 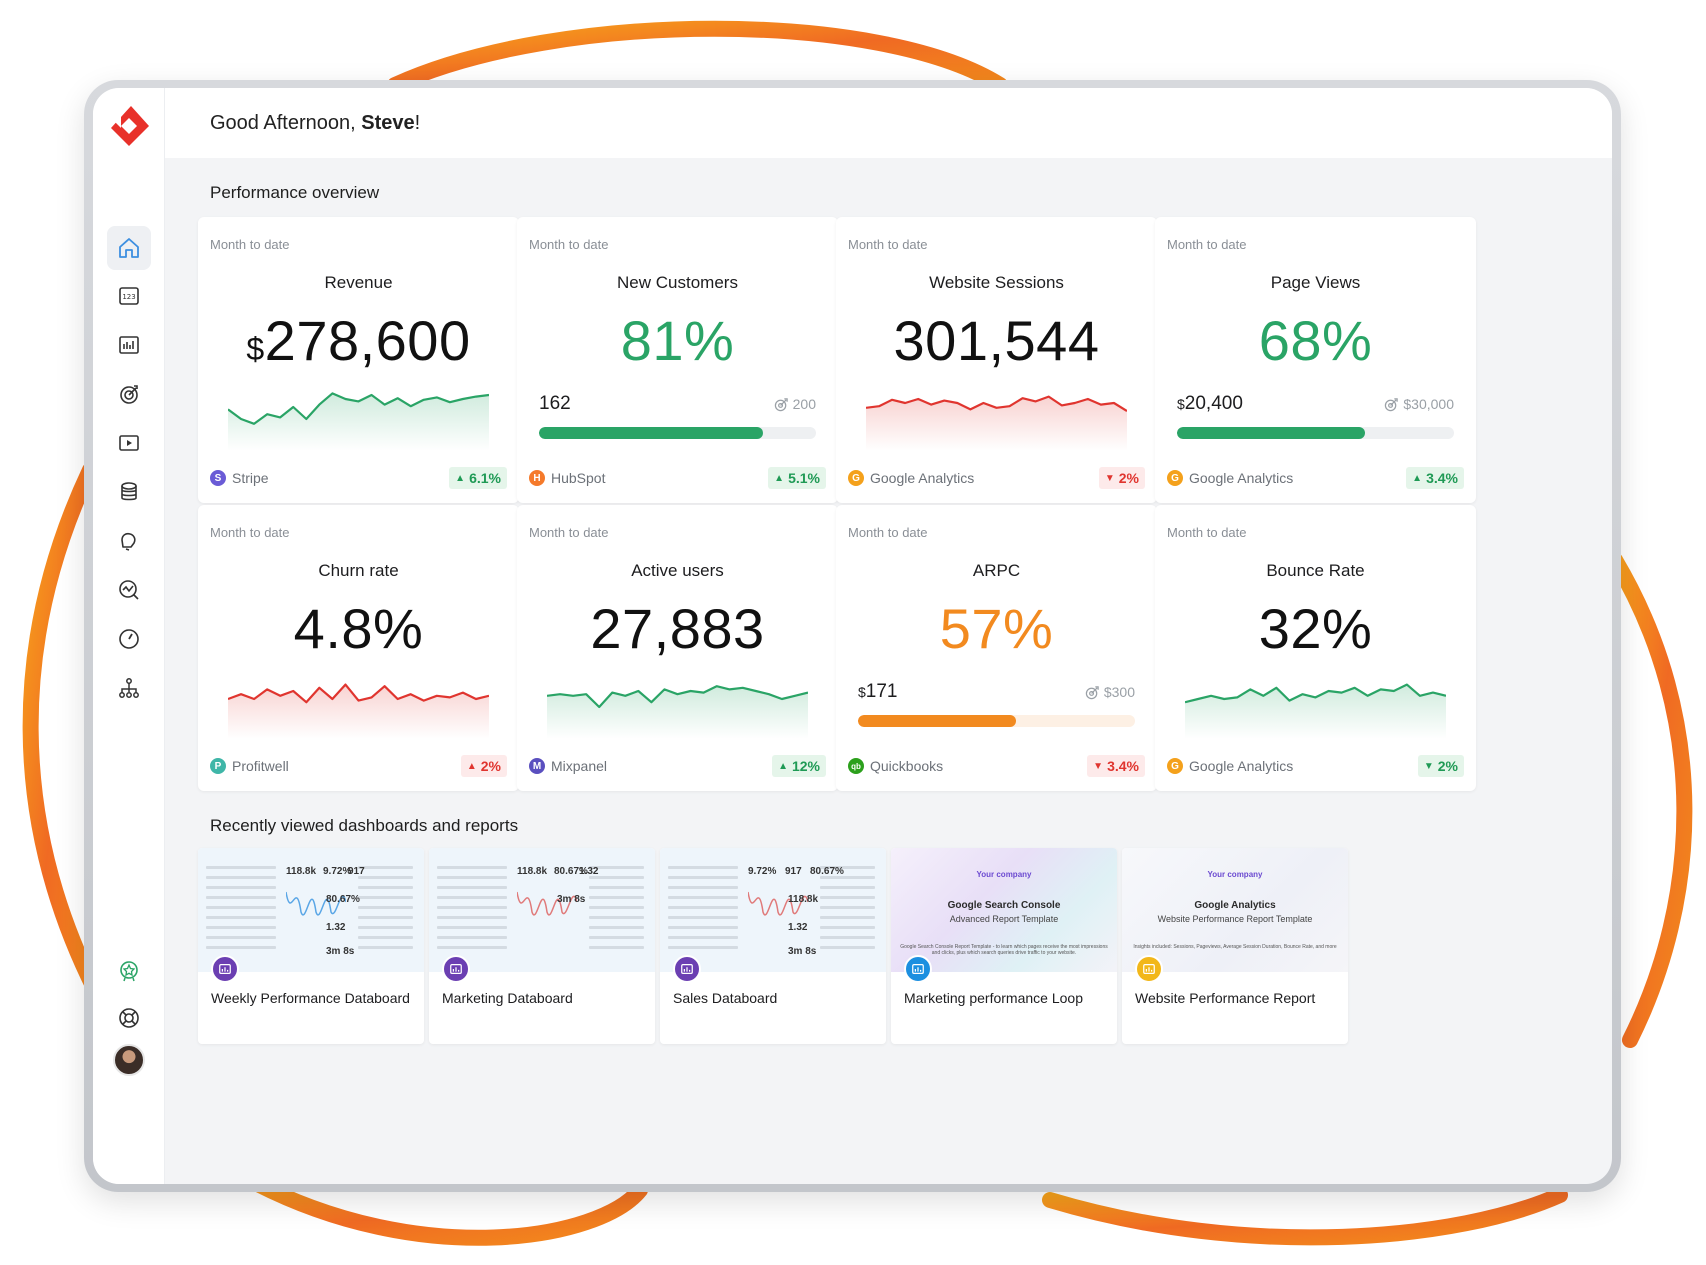 I want to click on help-icon, so click(x=129, y=1018).